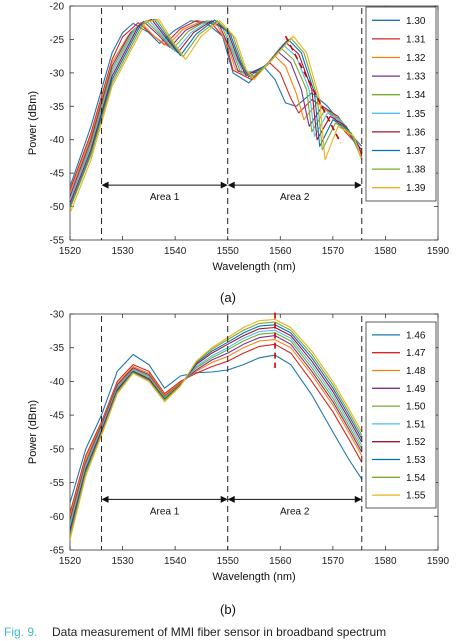 The height and width of the screenshot is (641, 474). I want to click on legend-entry-label: 1.50, so click(416, 407).